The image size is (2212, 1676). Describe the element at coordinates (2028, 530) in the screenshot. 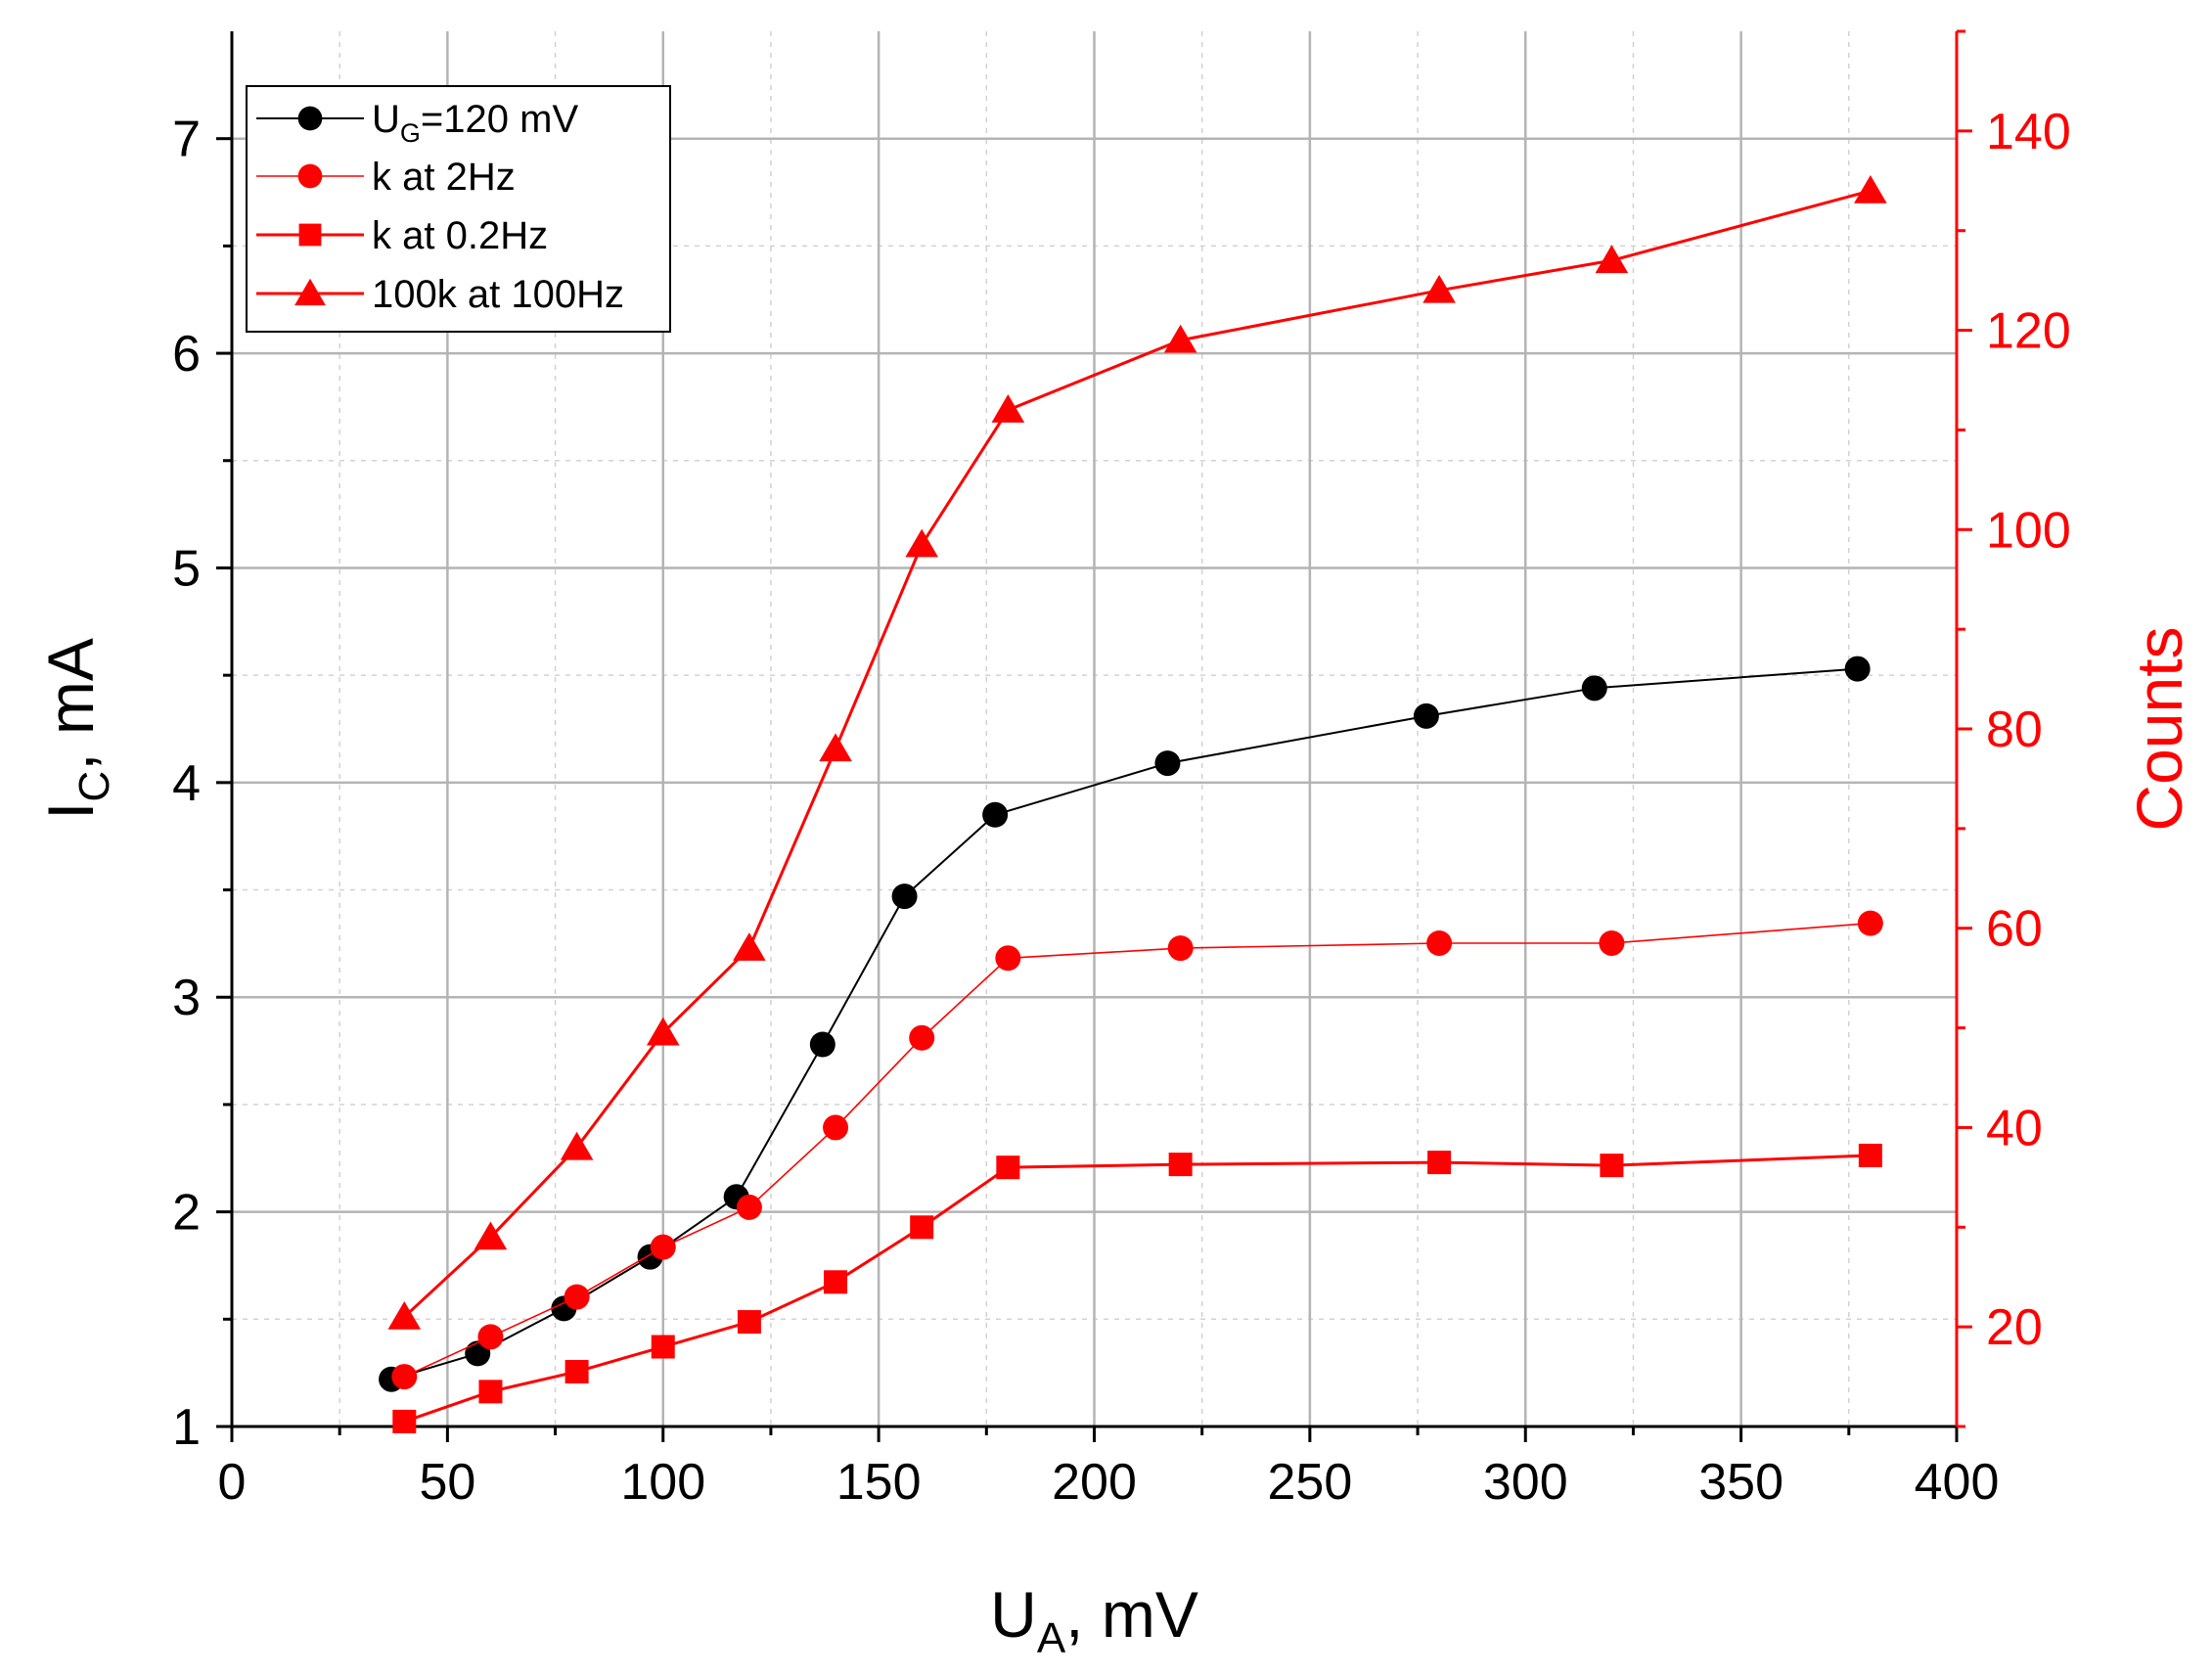

I see `y-right-tick-label: 100` at that location.